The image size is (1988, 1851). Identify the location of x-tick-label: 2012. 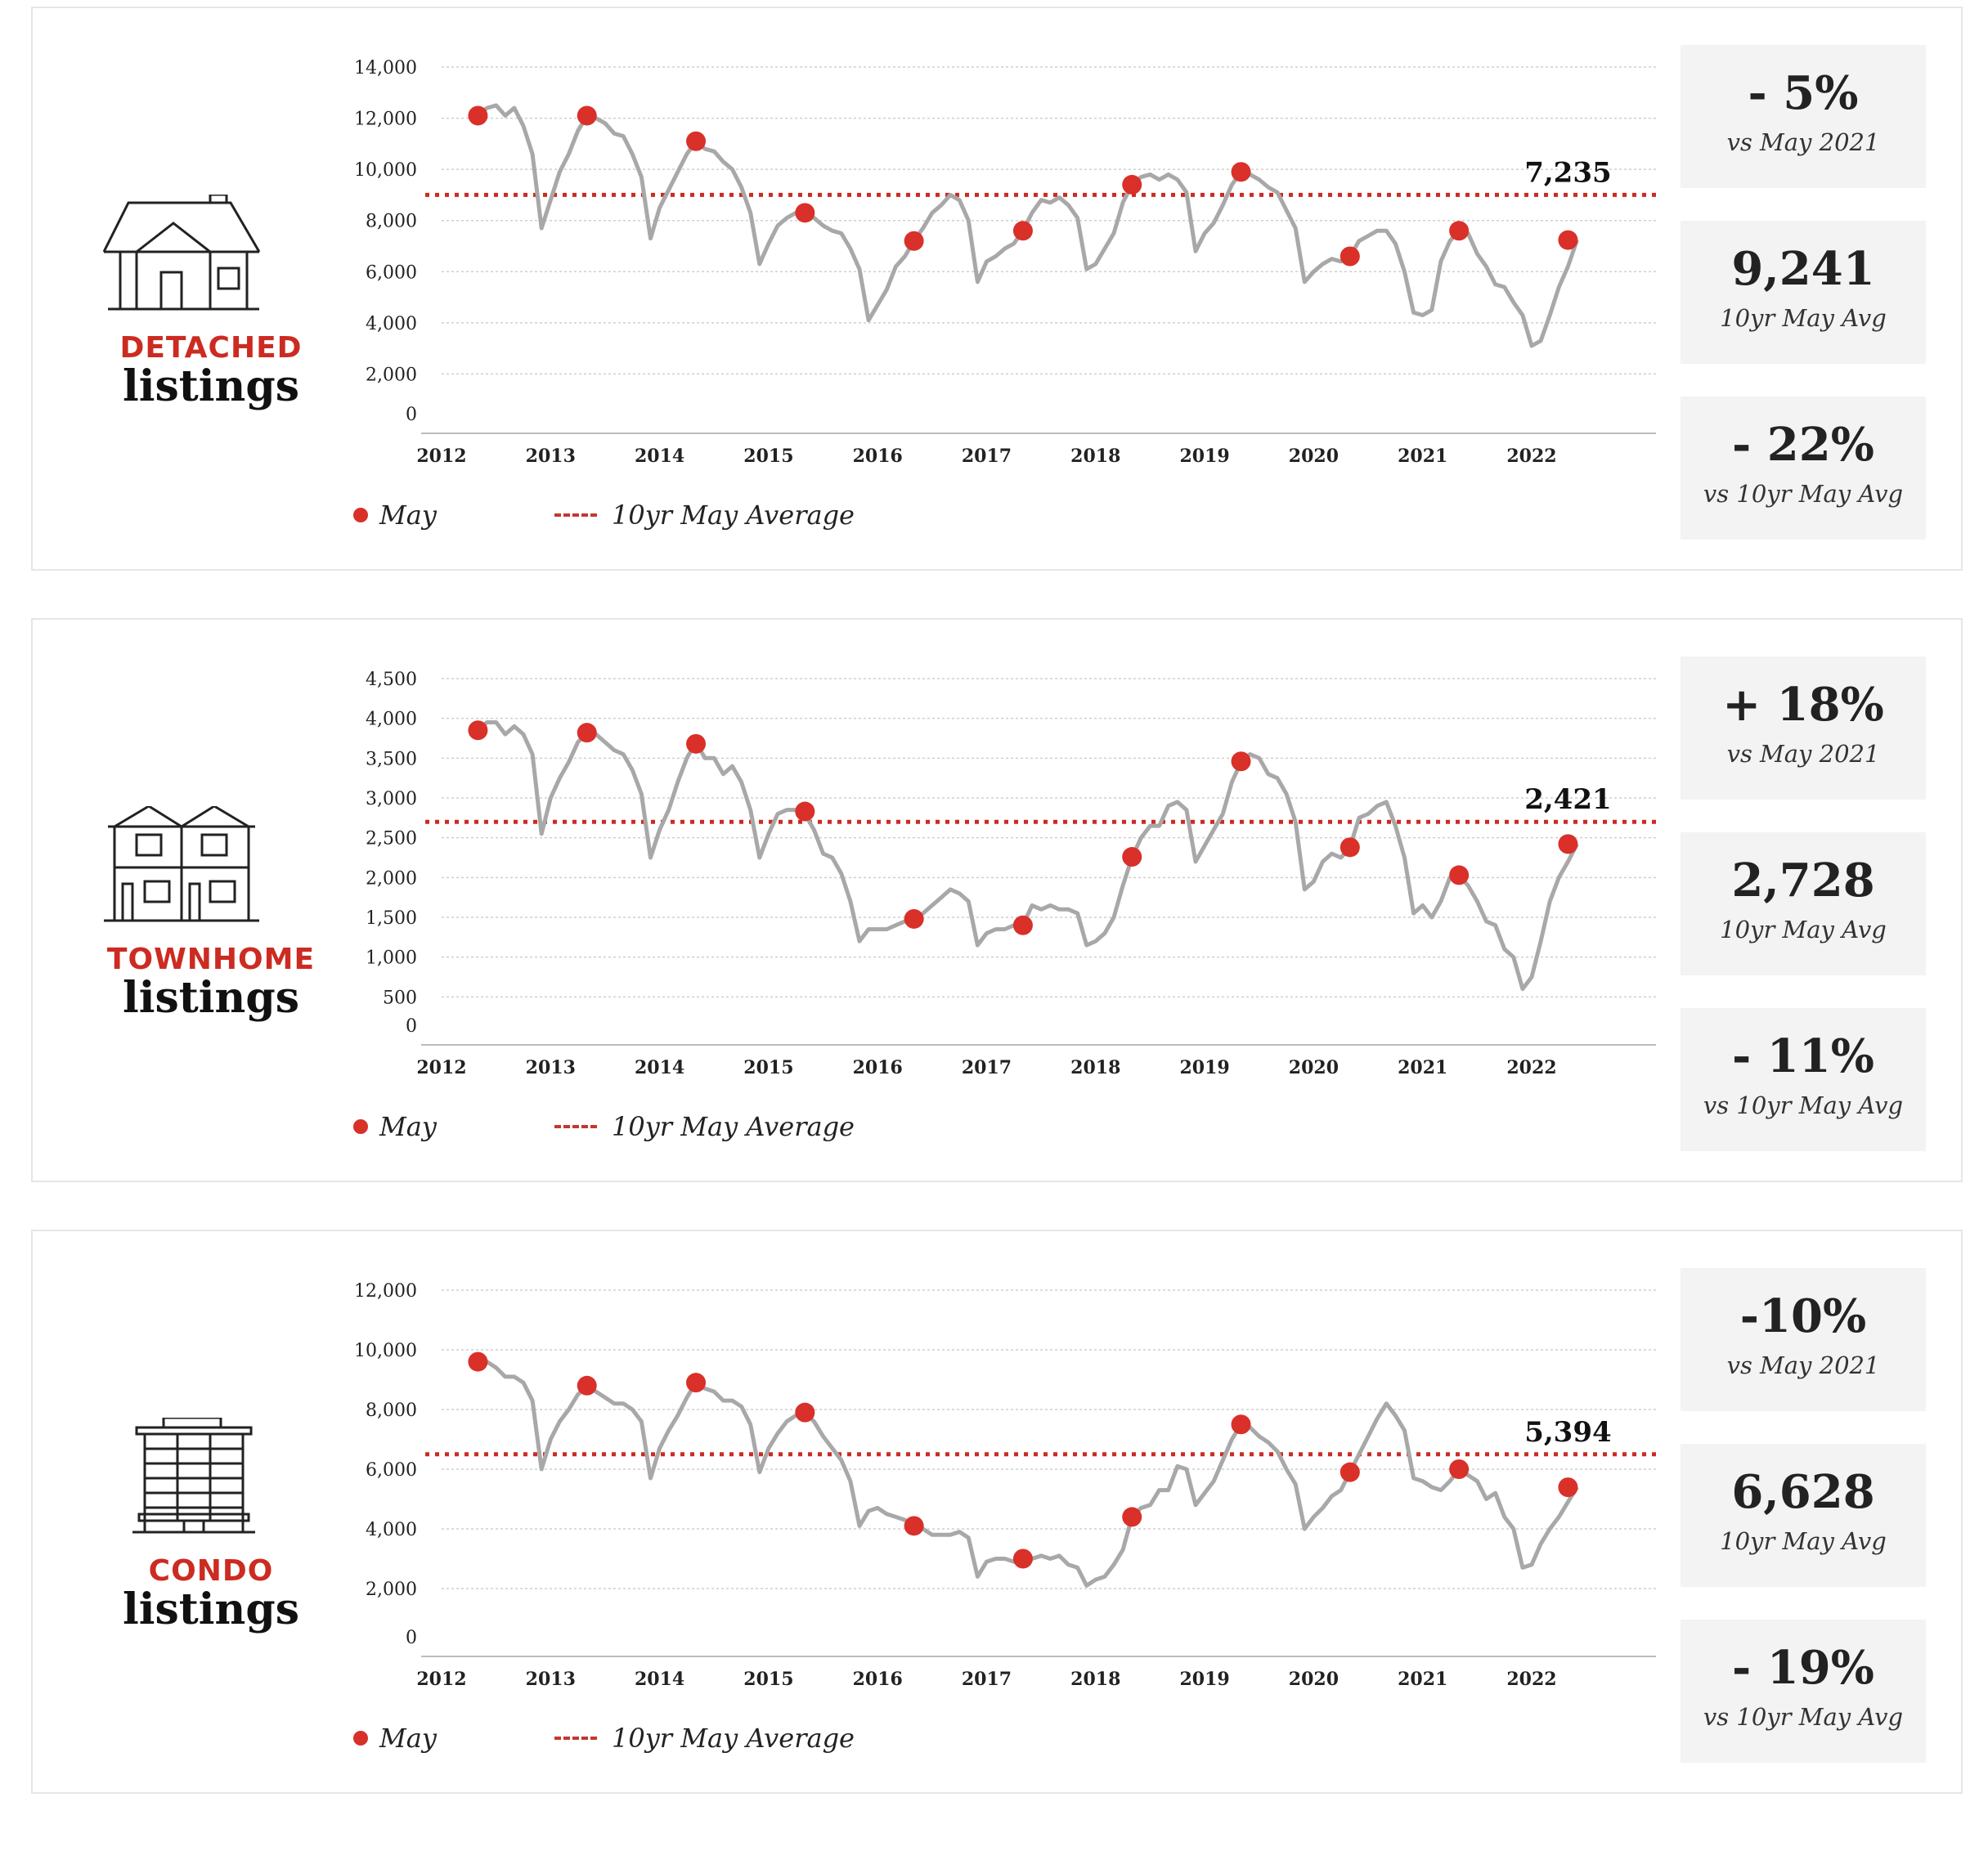
(441, 456).